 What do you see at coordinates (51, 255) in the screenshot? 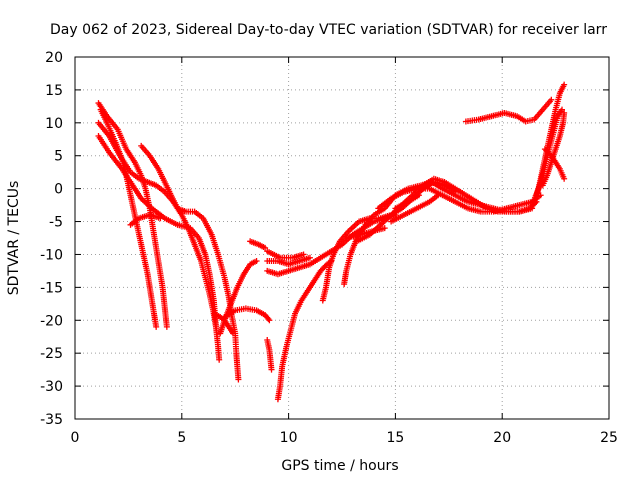
I see `y-tick-label: -10` at bounding box center [51, 255].